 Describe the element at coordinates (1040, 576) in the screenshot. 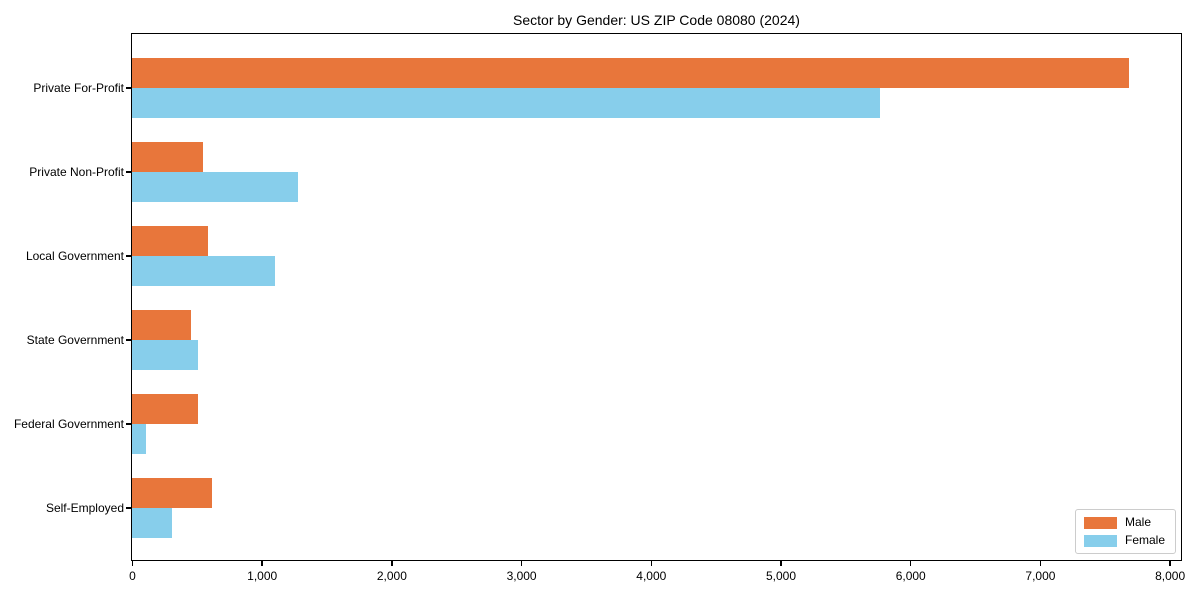

I see `x-label-7000: 7,000` at that location.